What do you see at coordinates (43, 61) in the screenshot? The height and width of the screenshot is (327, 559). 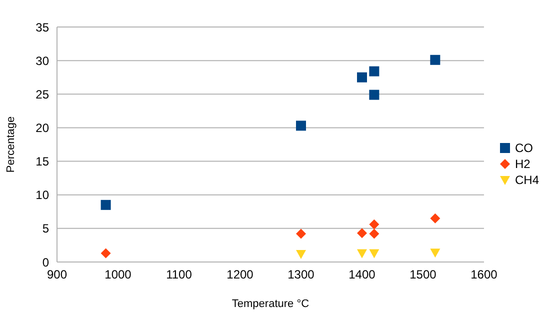 I see `y-tick-label: 30` at bounding box center [43, 61].